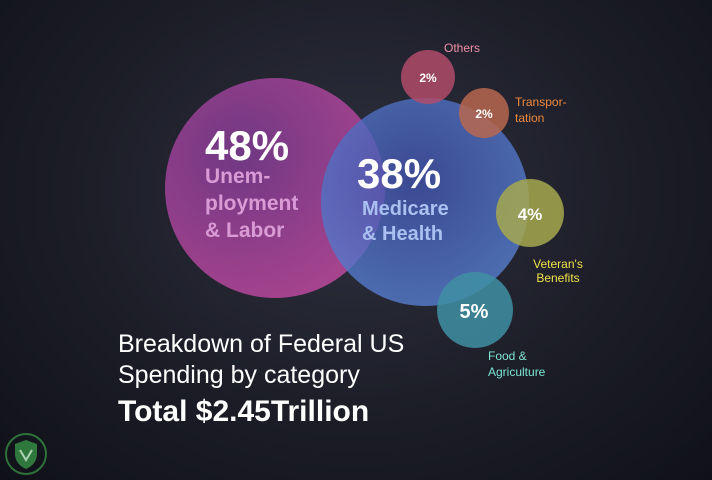 The image size is (712, 480). Describe the element at coordinates (261, 344) in the screenshot. I see `caption-line-1: Breakdown of Federal US` at that location.